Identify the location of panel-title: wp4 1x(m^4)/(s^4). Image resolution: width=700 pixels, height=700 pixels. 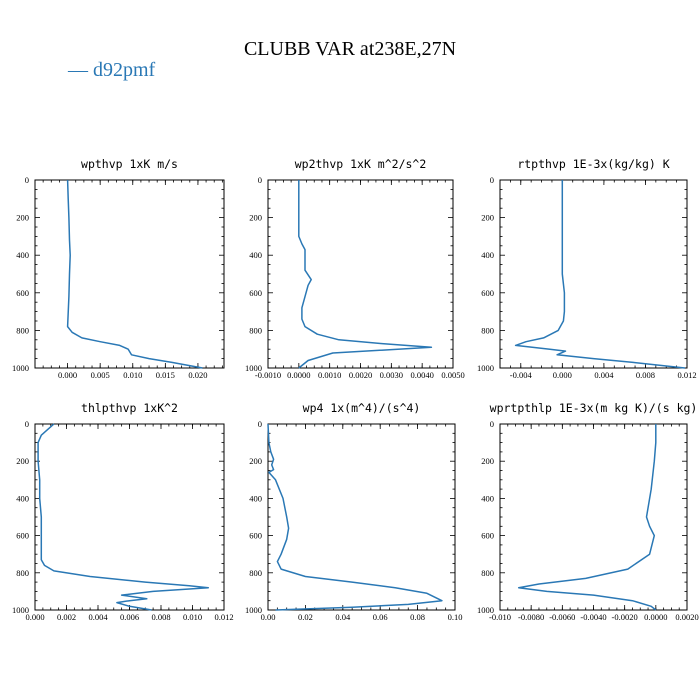
(362, 408).